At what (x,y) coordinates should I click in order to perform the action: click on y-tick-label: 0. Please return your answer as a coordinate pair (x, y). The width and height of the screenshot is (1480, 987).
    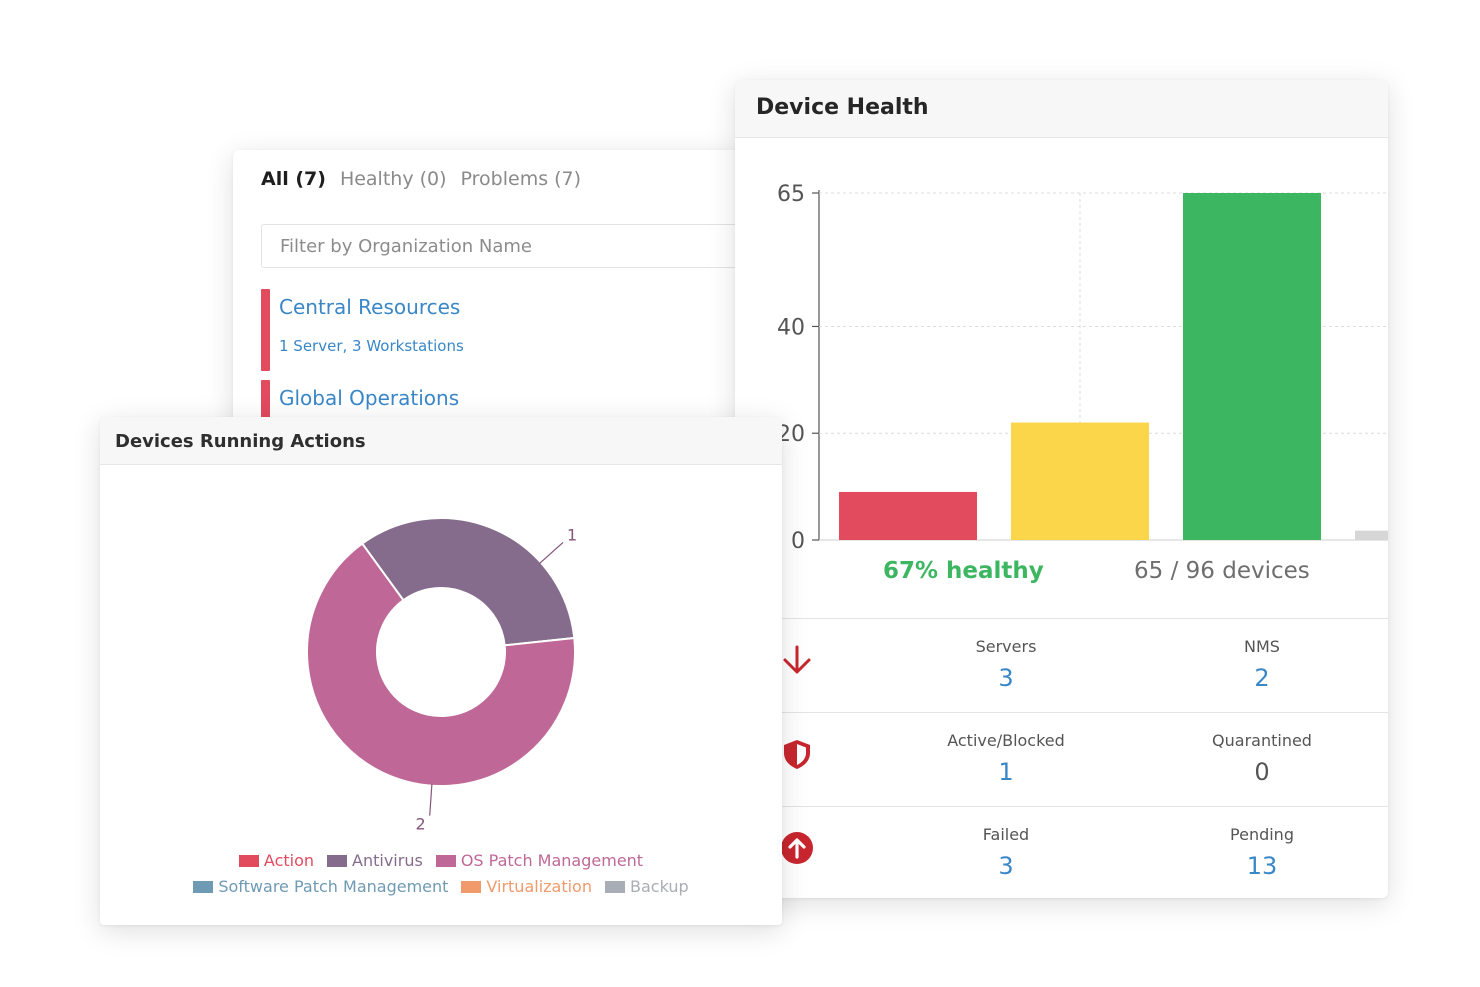
    Looking at the image, I should click on (798, 541).